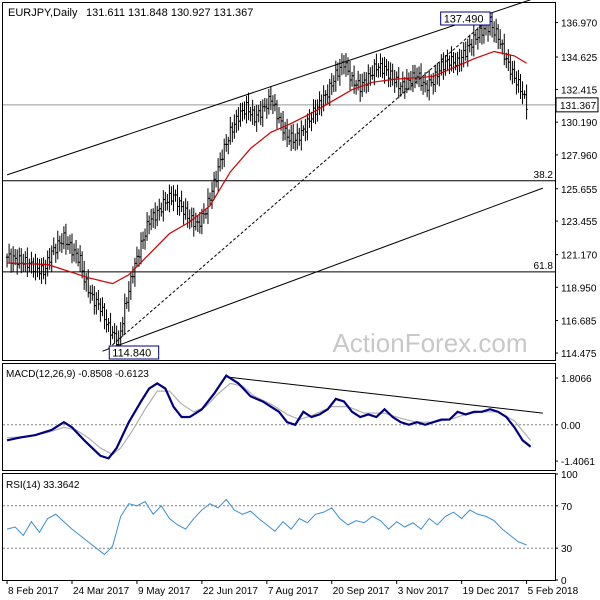 The height and width of the screenshot is (600, 600). What do you see at coordinates (424, 591) in the screenshot?
I see `x-tick-label: 3 Nov 2017` at bounding box center [424, 591].